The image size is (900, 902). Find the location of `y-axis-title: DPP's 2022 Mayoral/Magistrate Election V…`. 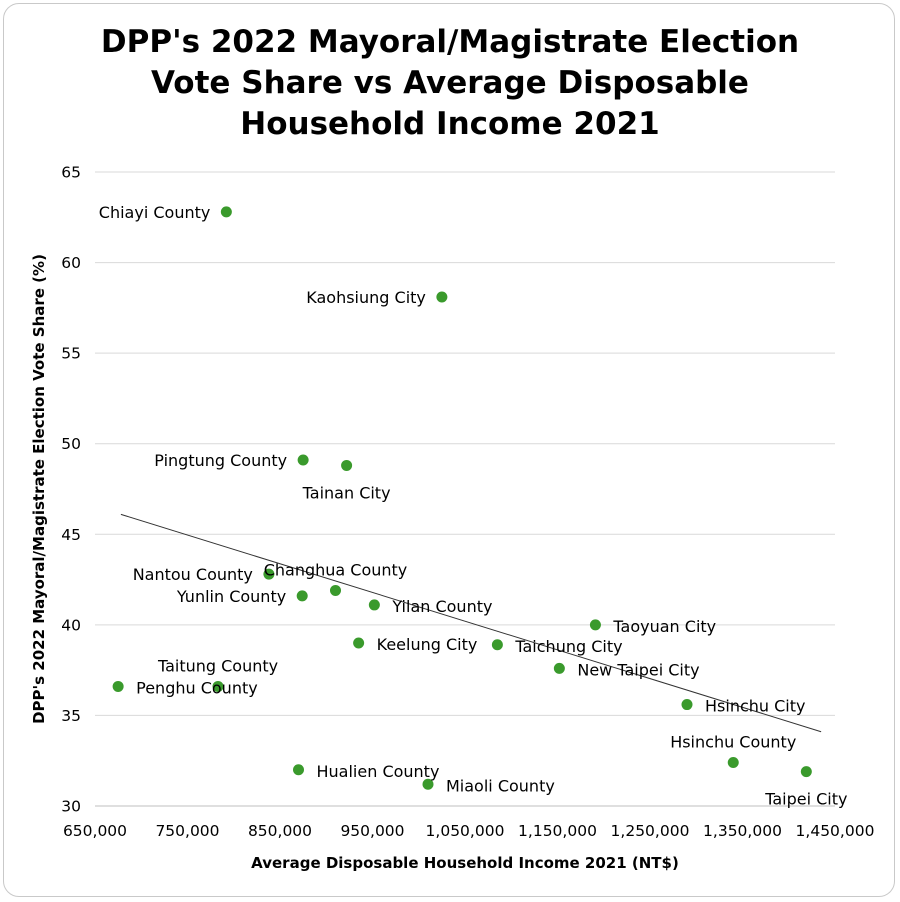

y-axis-title: DPP's 2022 Mayoral/Magistrate Election V… is located at coordinates (39, 489).